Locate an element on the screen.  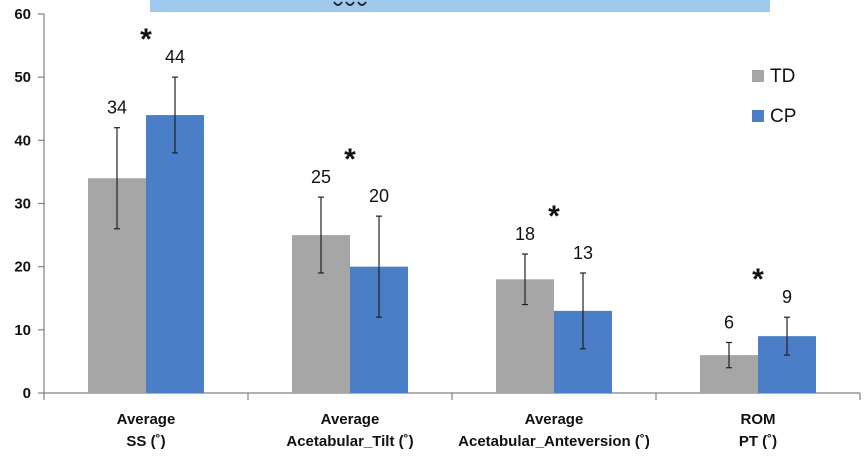
legend-label-td: TD is located at coordinates (782, 76).